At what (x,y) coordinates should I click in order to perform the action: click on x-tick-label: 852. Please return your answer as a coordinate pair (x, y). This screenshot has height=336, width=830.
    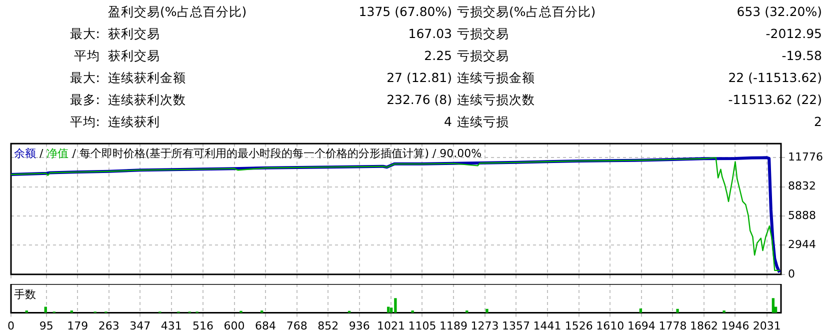
    Looking at the image, I should click on (328, 325).